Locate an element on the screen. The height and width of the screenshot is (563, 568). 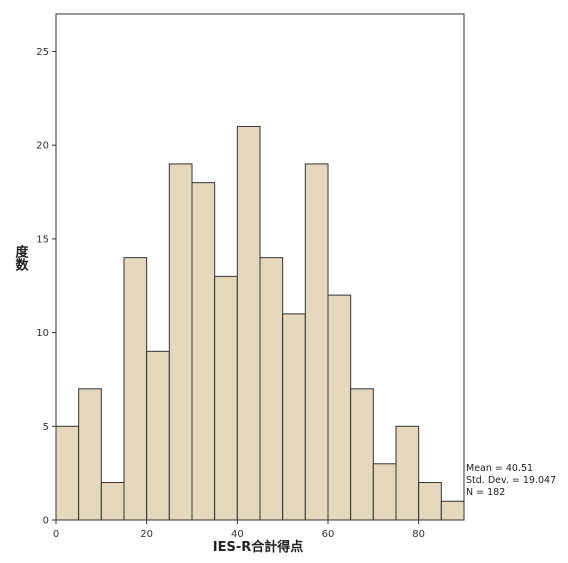
y-axis: 0 5 10 15 20 25 is located at coordinates (46, 287).